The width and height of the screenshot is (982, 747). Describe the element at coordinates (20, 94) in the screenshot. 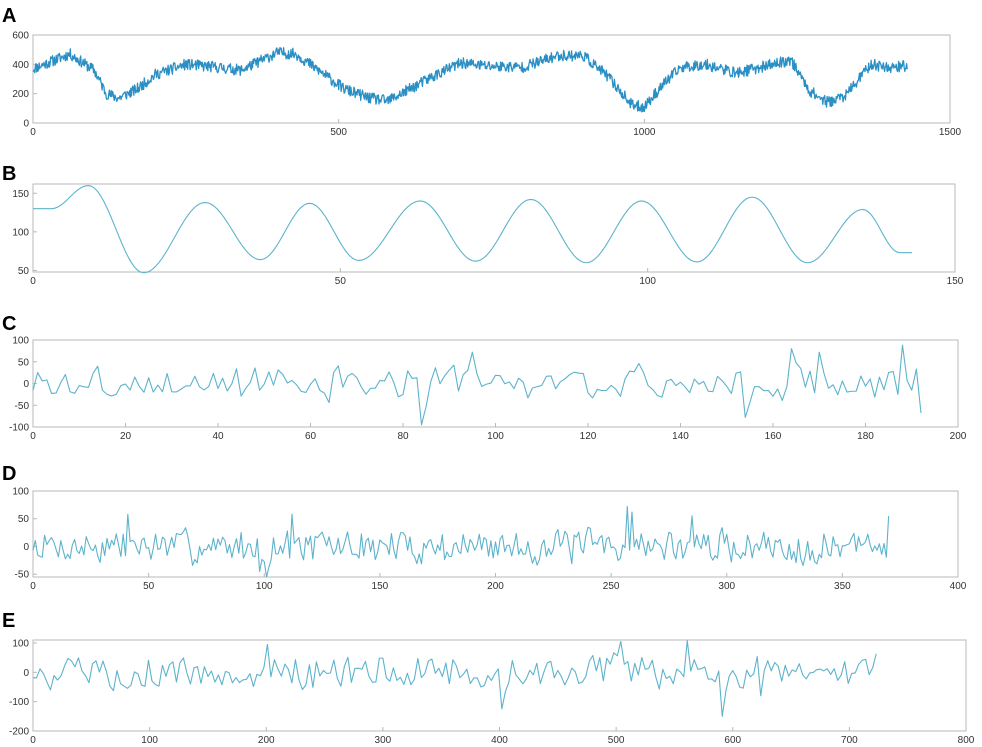

I see `y-tick-label: 200` at that location.